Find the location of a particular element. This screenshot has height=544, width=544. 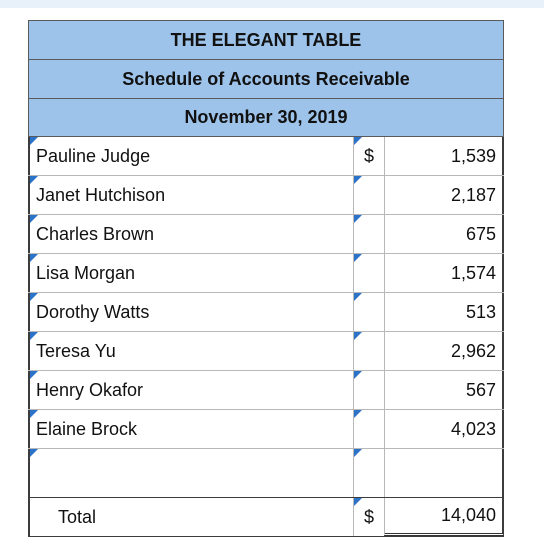

account-name: Lisa Morgan is located at coordinates (86, 272).